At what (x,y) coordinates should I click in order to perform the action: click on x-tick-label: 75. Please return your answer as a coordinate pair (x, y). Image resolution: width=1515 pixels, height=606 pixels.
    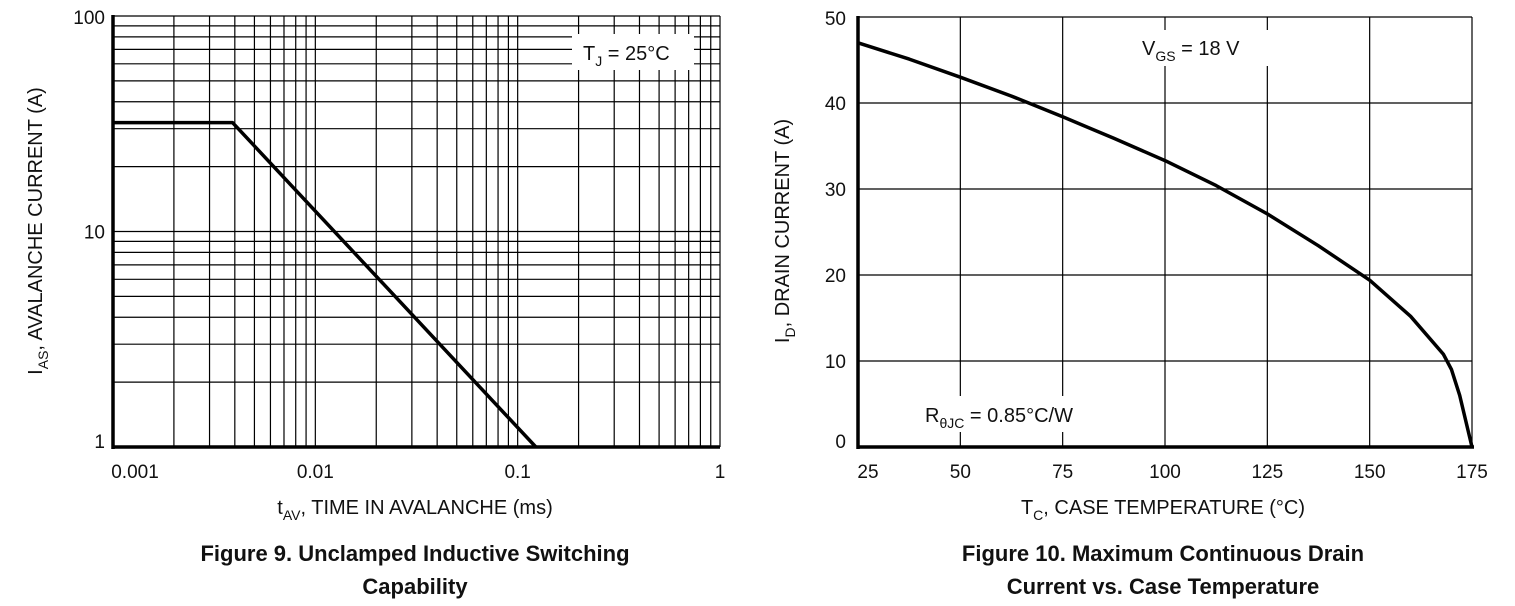
    Looking at the image, I should click on (1062, 472).